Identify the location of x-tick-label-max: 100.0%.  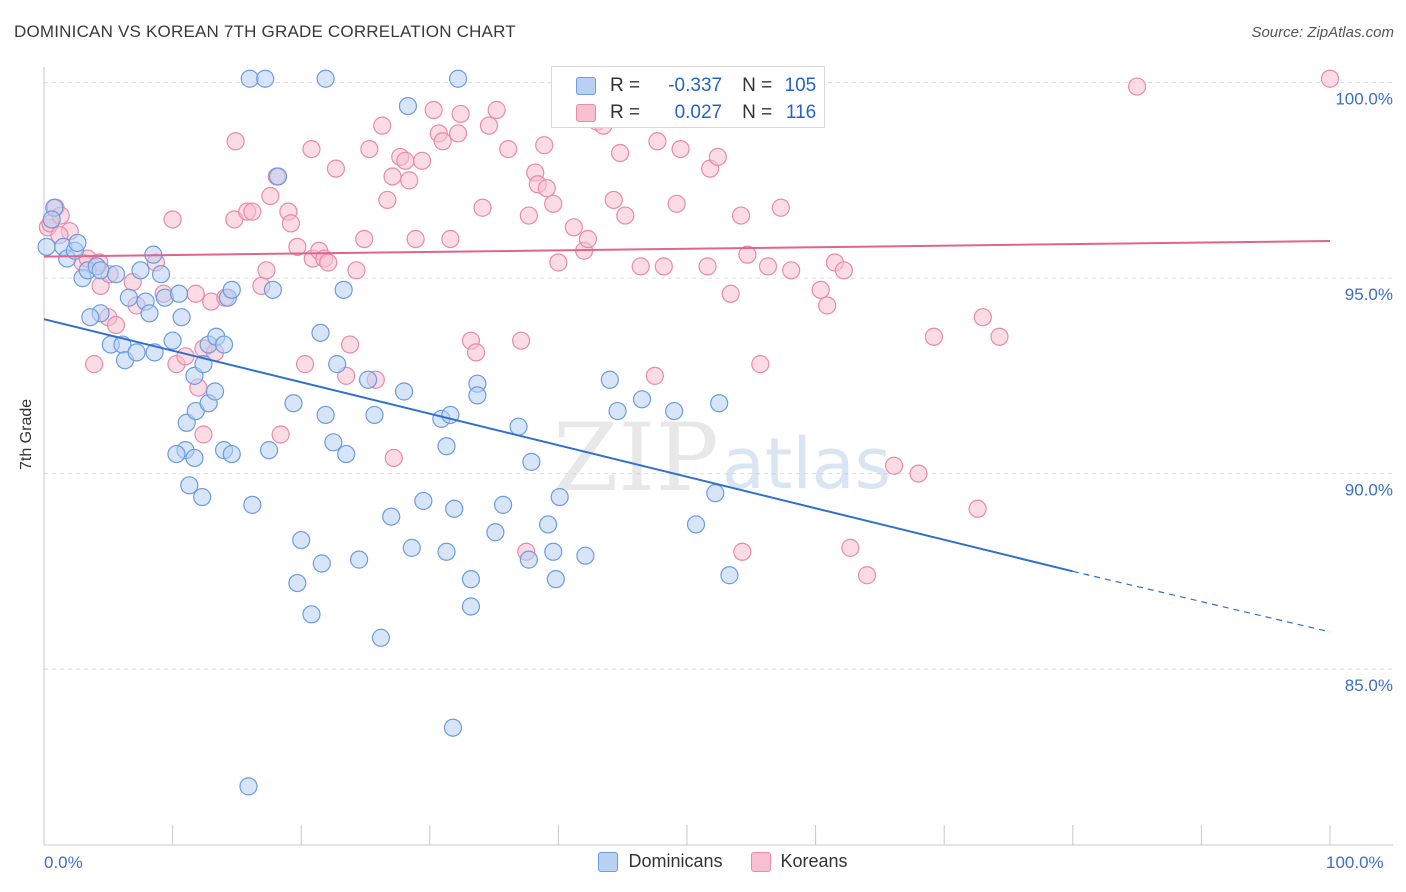
(1355, 862).